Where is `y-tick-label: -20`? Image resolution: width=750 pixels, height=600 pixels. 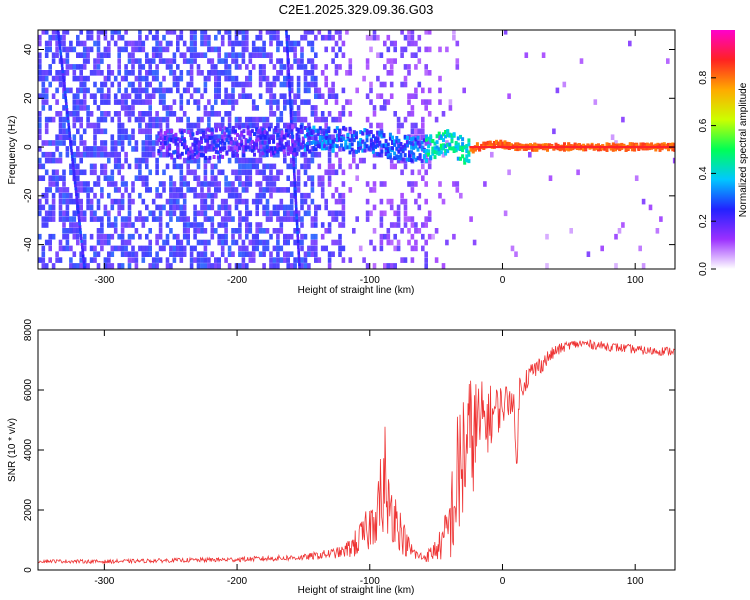
y-tick-label: -20 is located at coordinates (28, 195).